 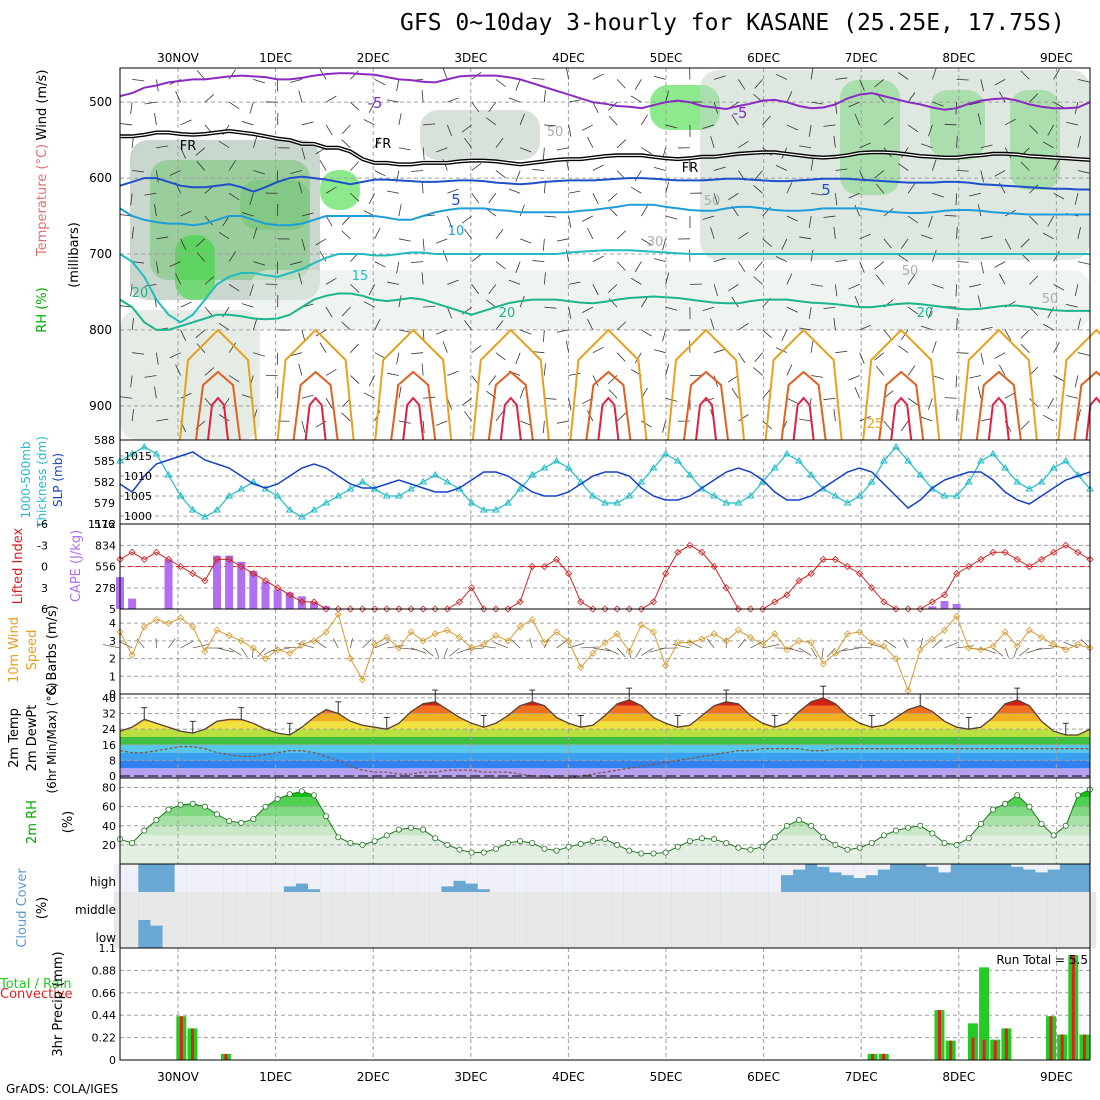 What do you see at coordinates (112, 1060) in the screenshot?
I see `precip-tick-label: 0` at bounding box center [112, 1060].